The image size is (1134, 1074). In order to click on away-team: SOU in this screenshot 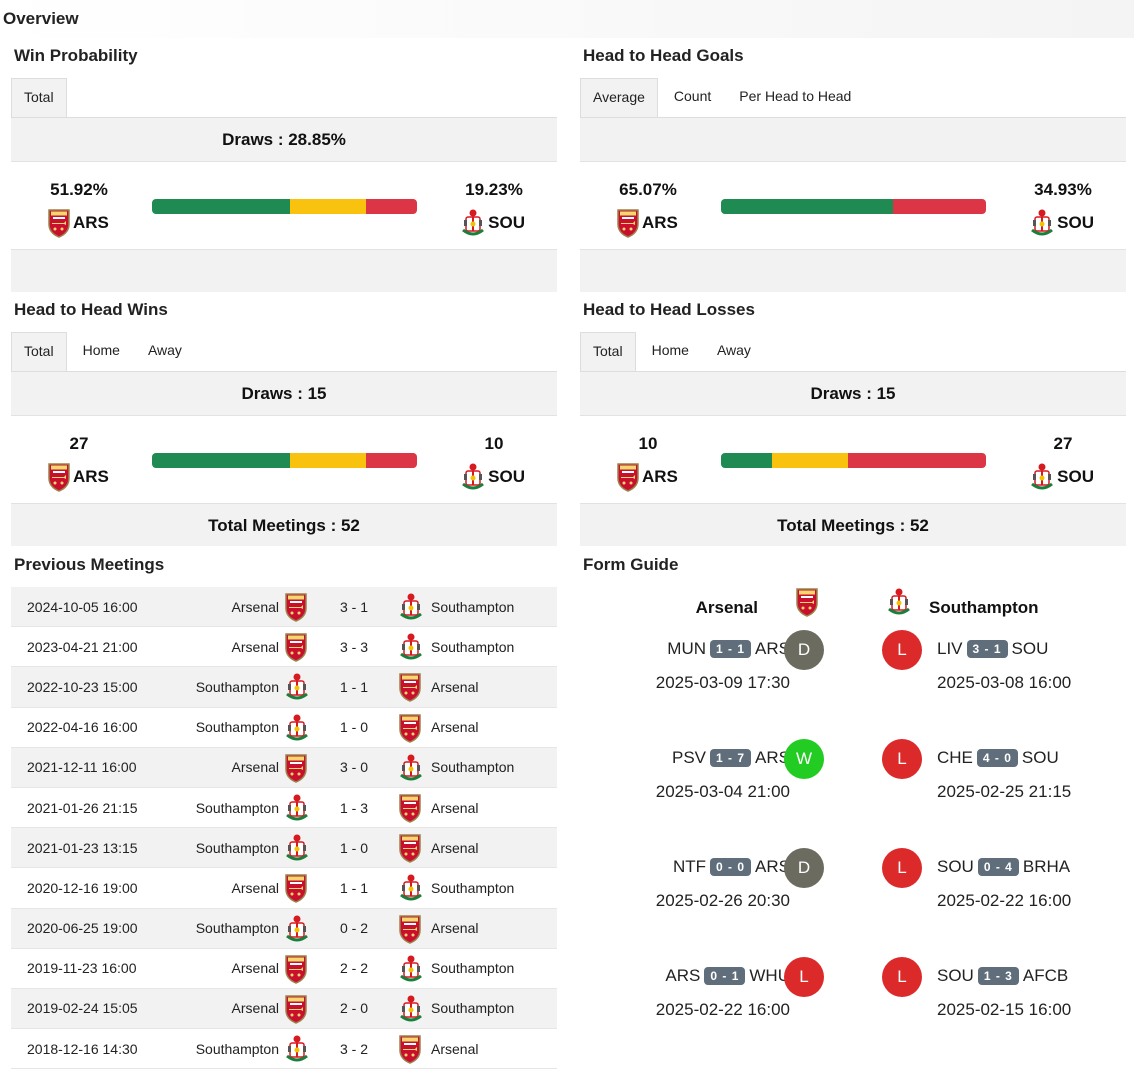, I will do `click(492, 223)`.